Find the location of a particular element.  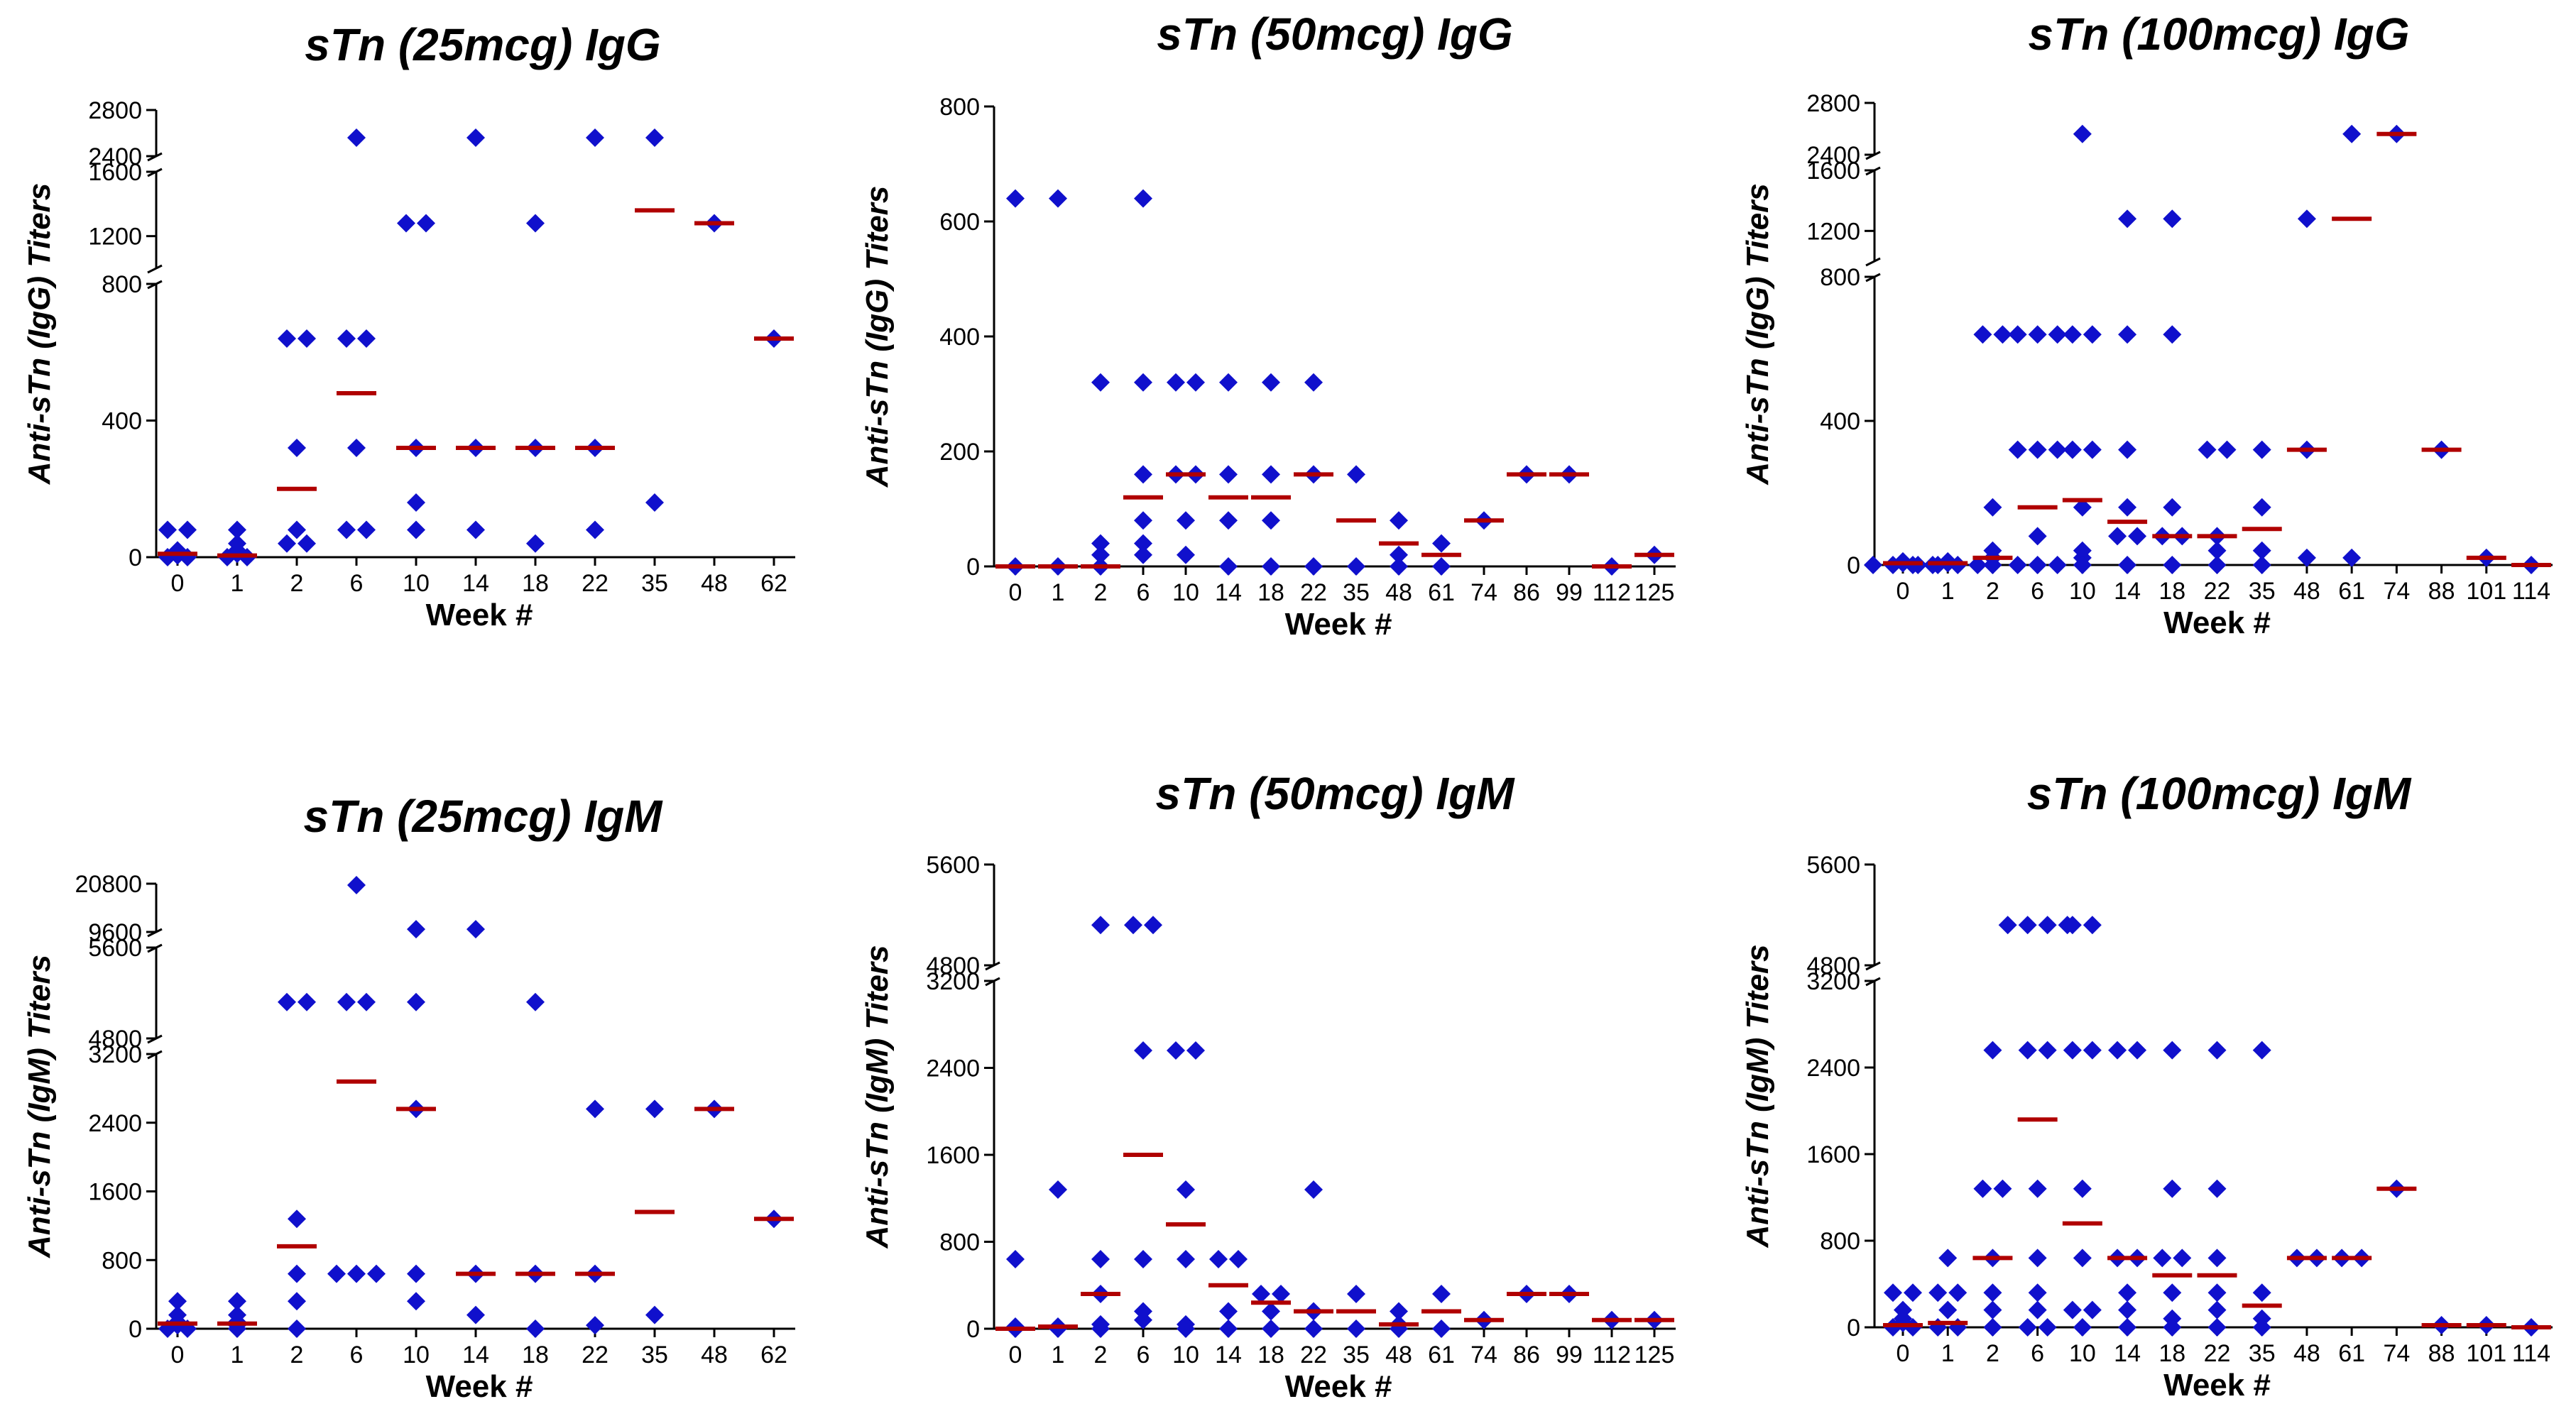

x-tick-label: 99 is located at coordinates (1569, 1355).